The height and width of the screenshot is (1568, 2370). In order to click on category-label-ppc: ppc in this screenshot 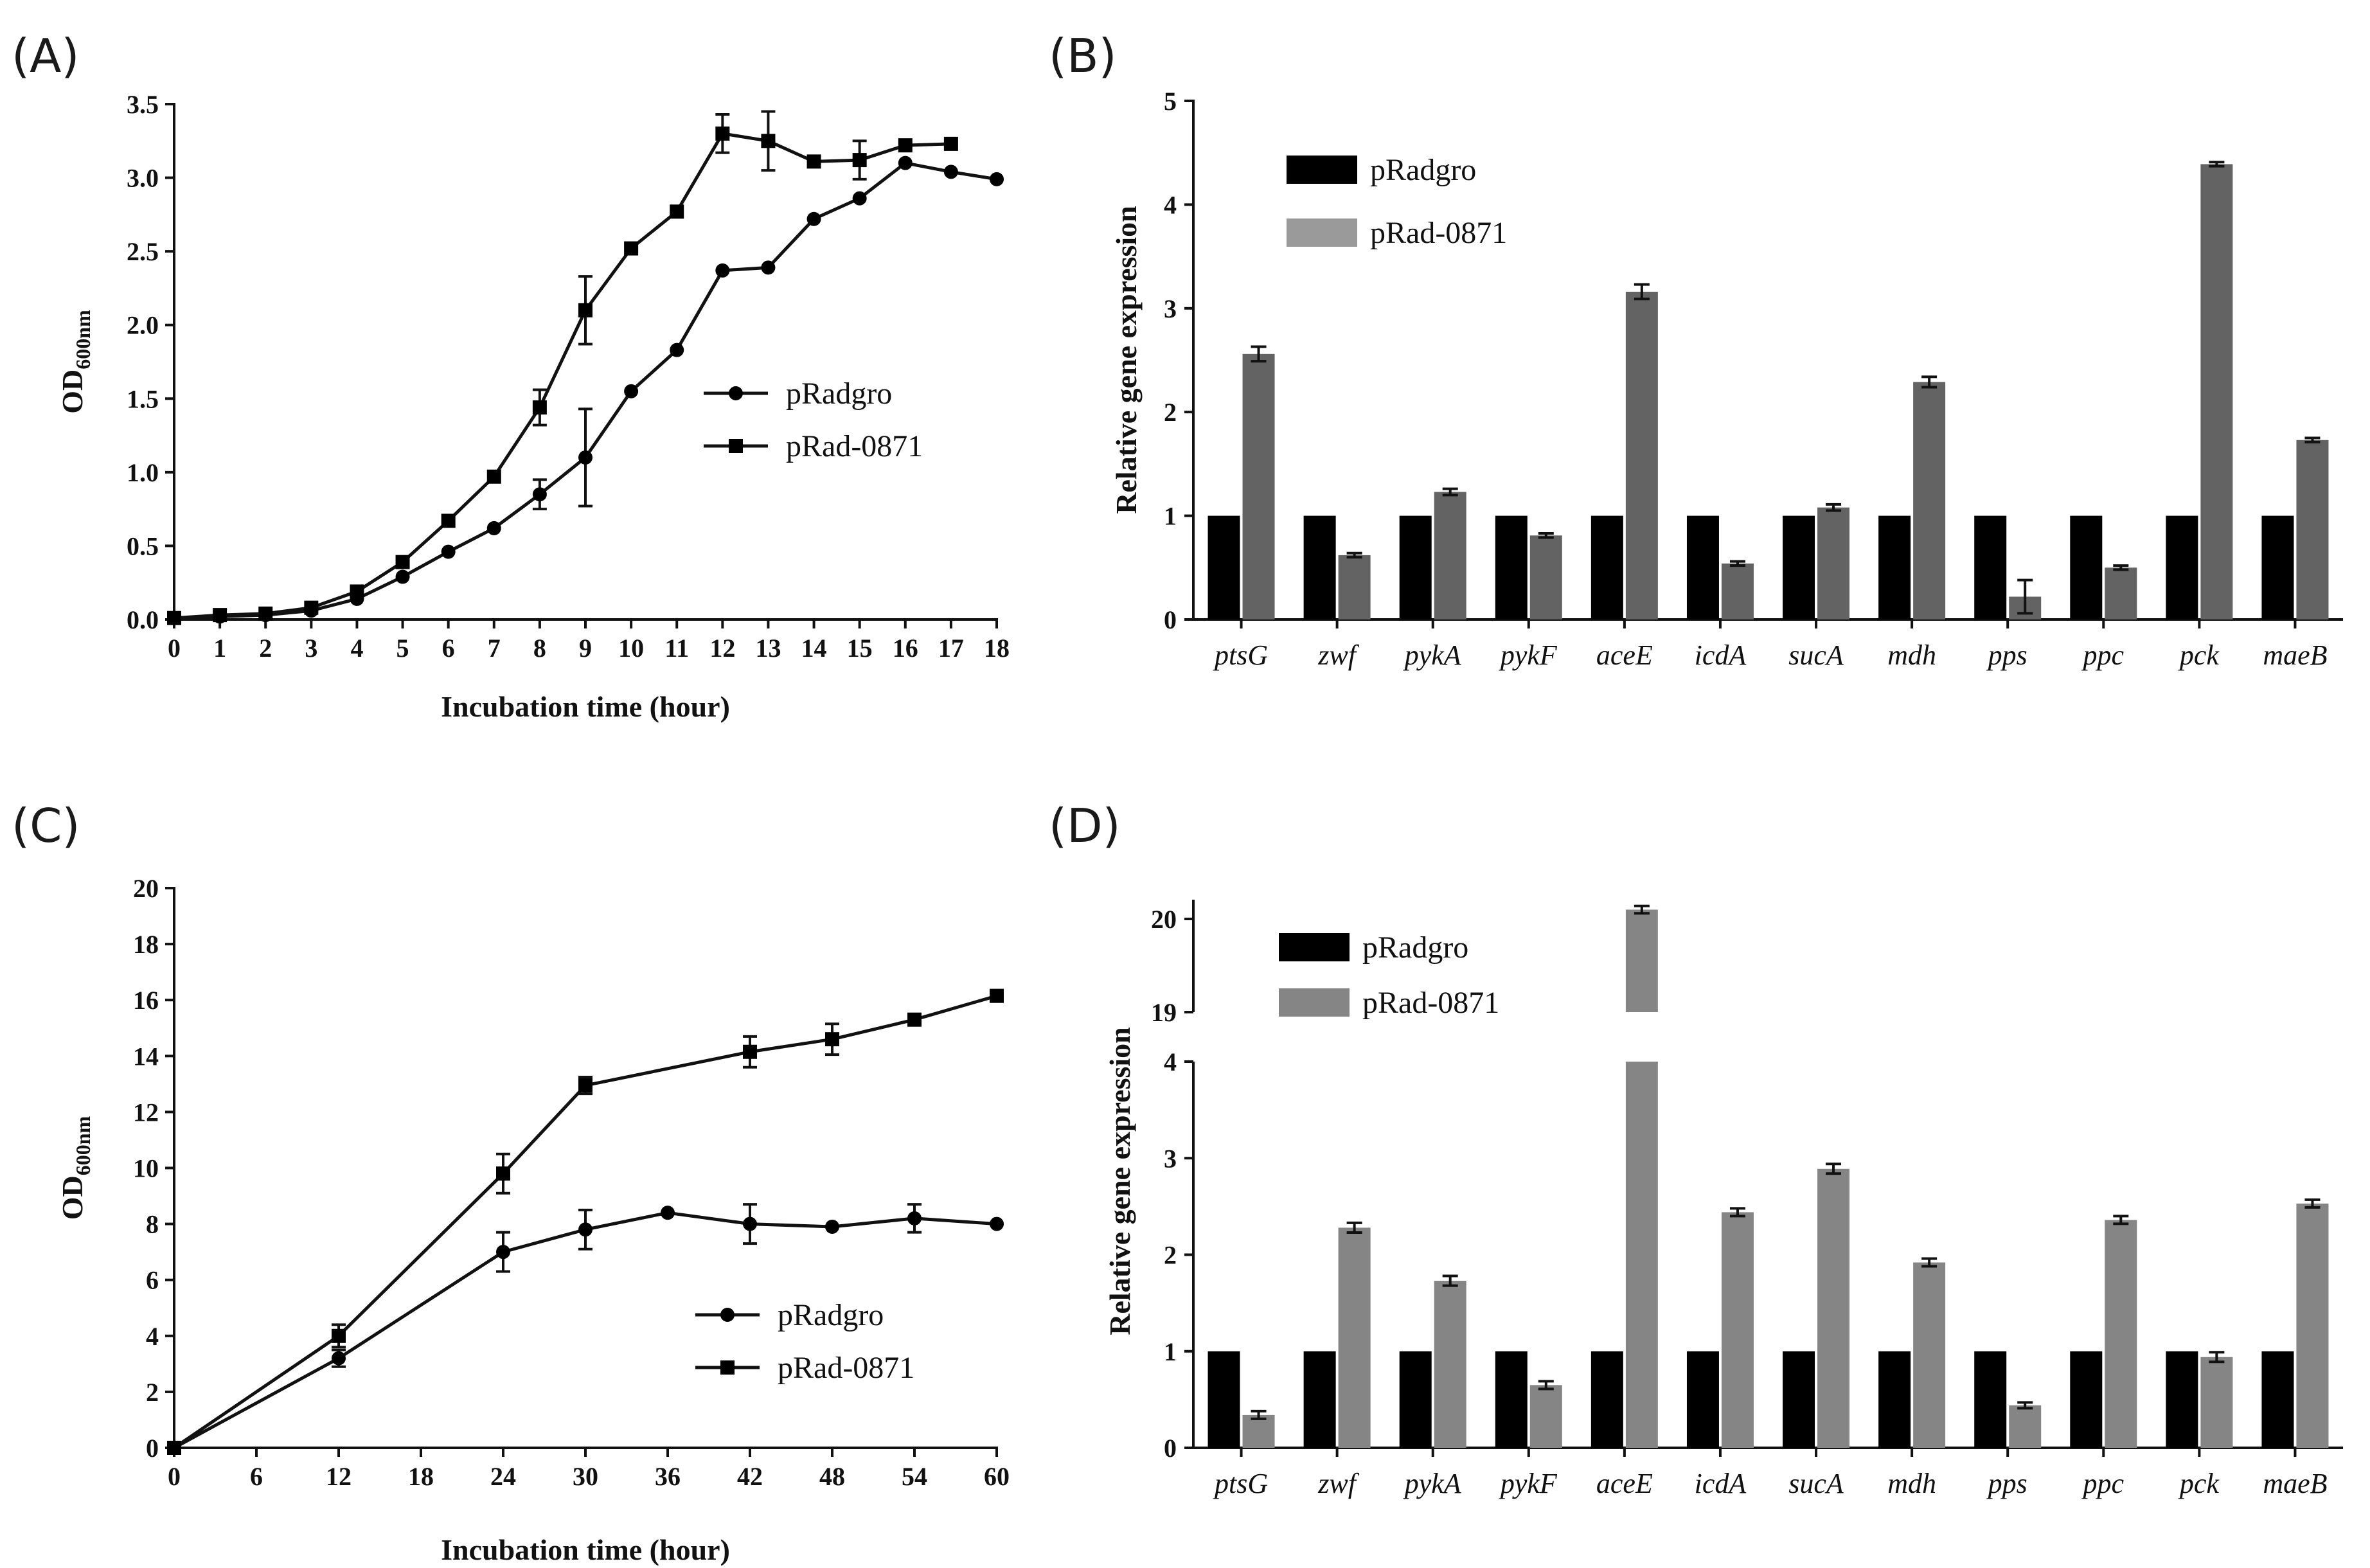, I will do `click(2103, 1483)`.